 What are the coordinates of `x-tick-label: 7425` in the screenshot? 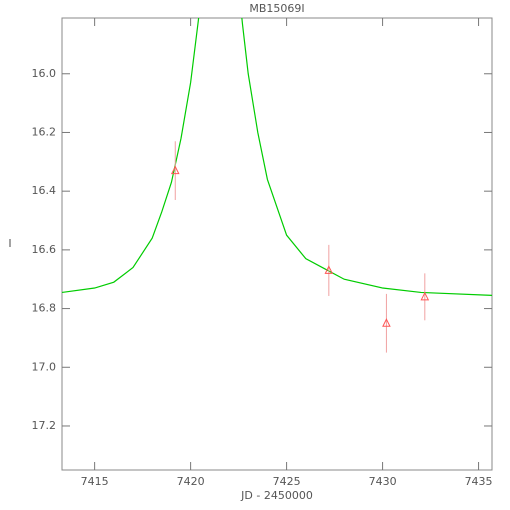 It's located at (287, 481).